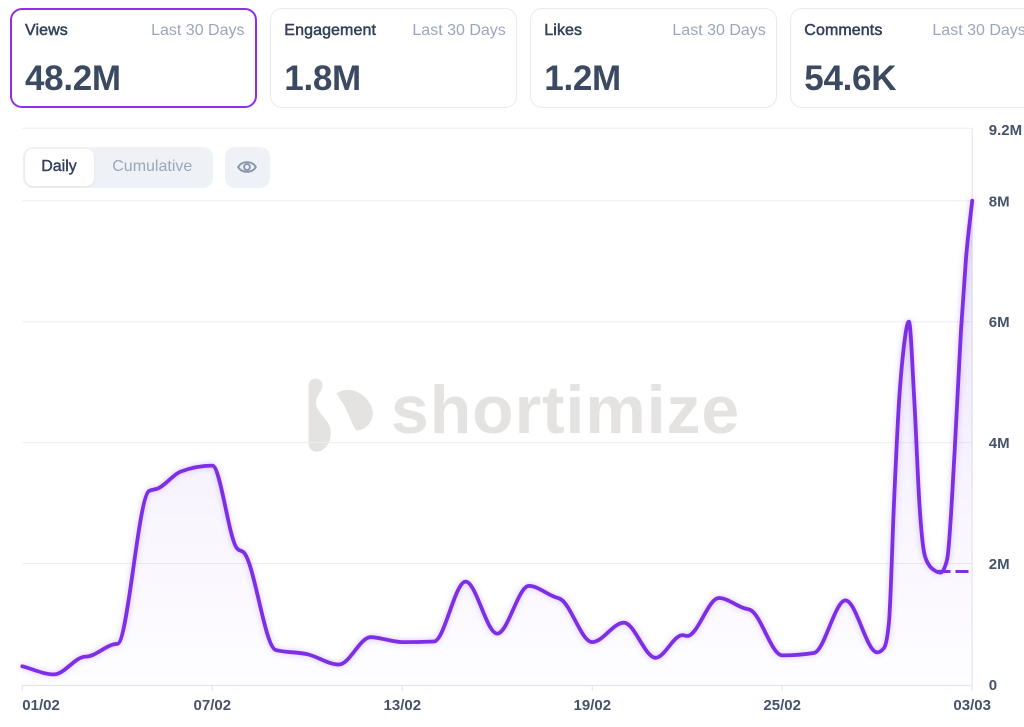  Describe the element at coordinates (41, 705) in the screenshot. I see `svg-text: 01/02` at that location.